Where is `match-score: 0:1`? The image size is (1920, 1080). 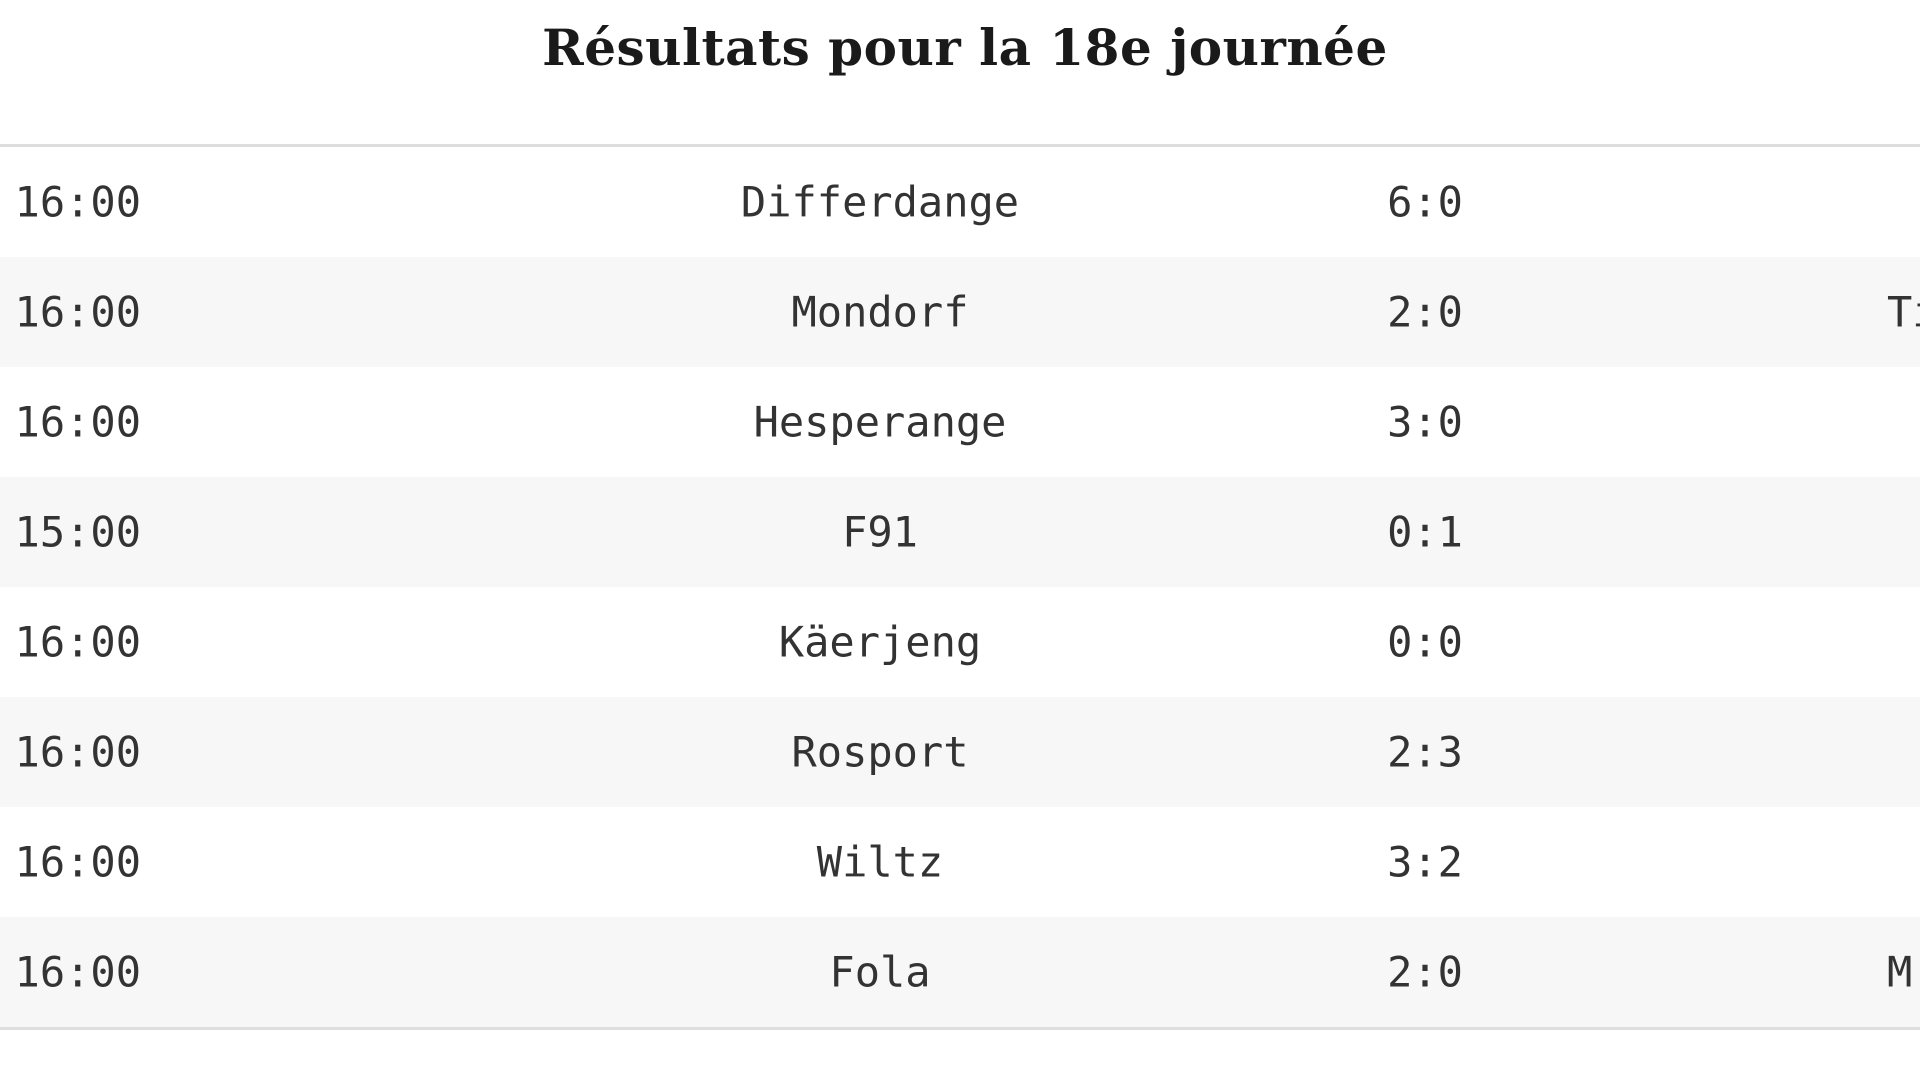 match-score: 0:1 is located at coordinates (1425, 532).